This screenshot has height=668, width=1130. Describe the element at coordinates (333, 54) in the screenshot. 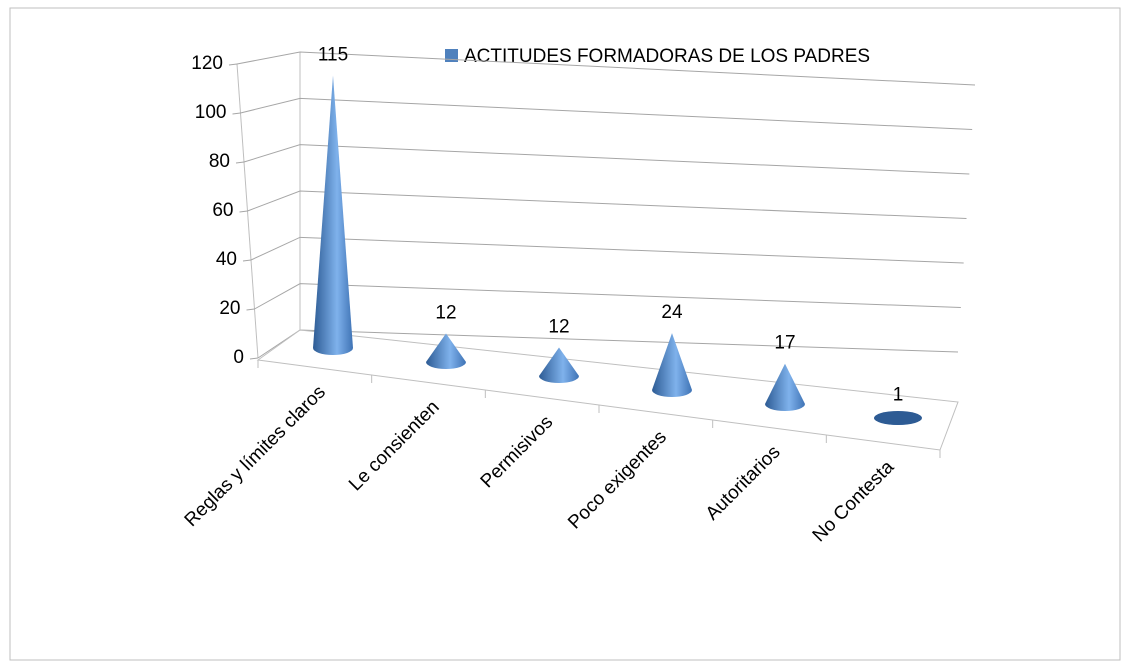

I see `data-label: 115` at that location.